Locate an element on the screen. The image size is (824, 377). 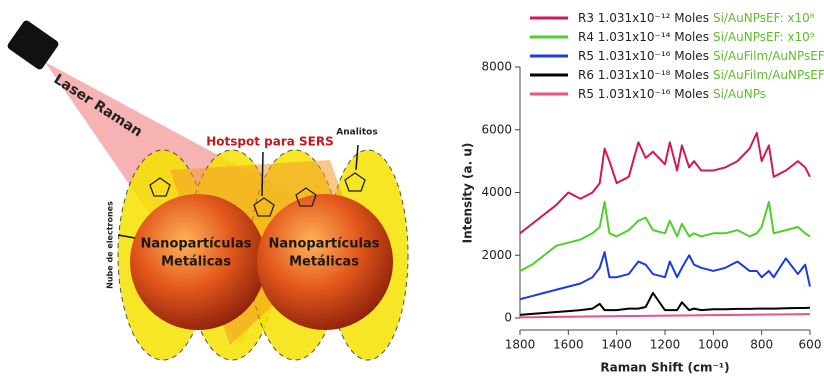
legend-entry: R5 1.031x10⁻¹⁶ Moles Si/AuNPs is located at coordinates (672, 94).